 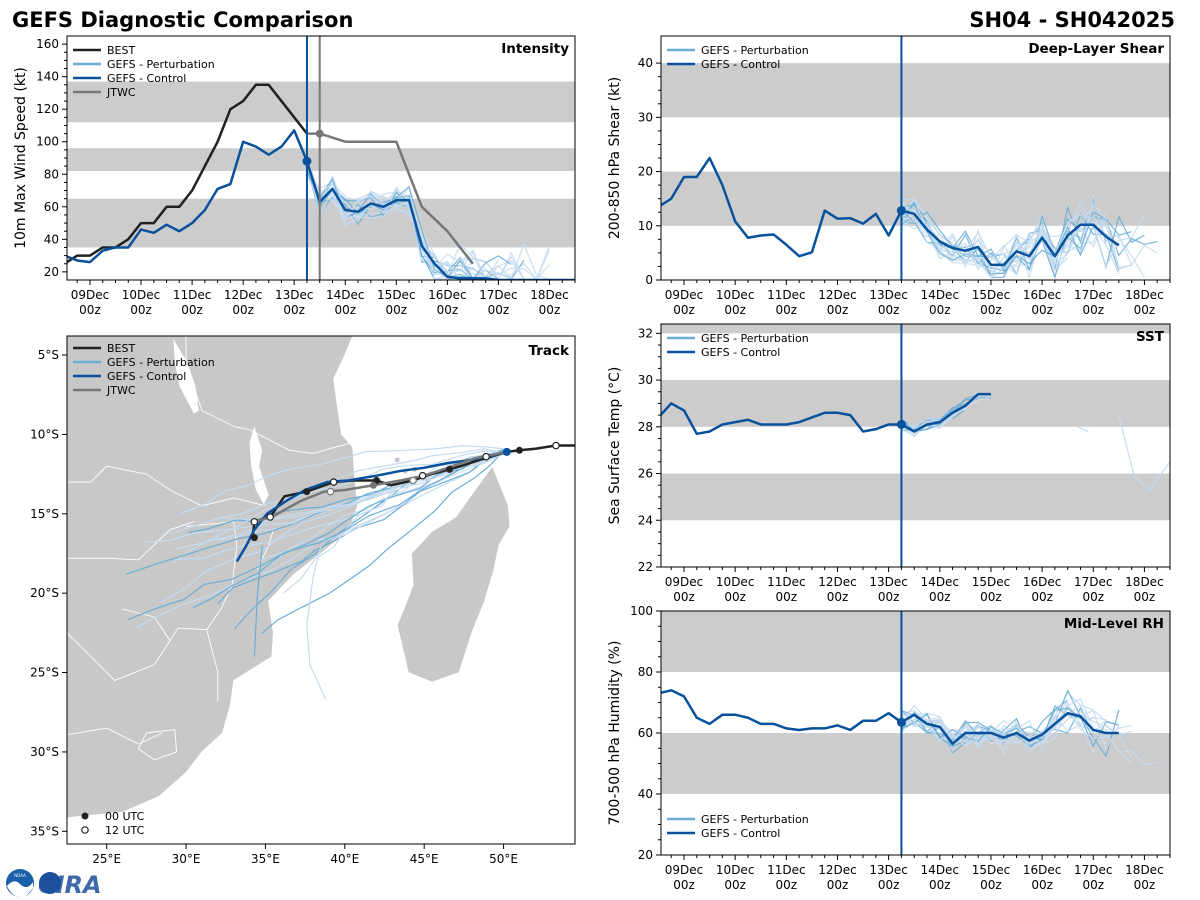 I want to click on legend-label: GEFS - Control, so click(x=146, y=78).